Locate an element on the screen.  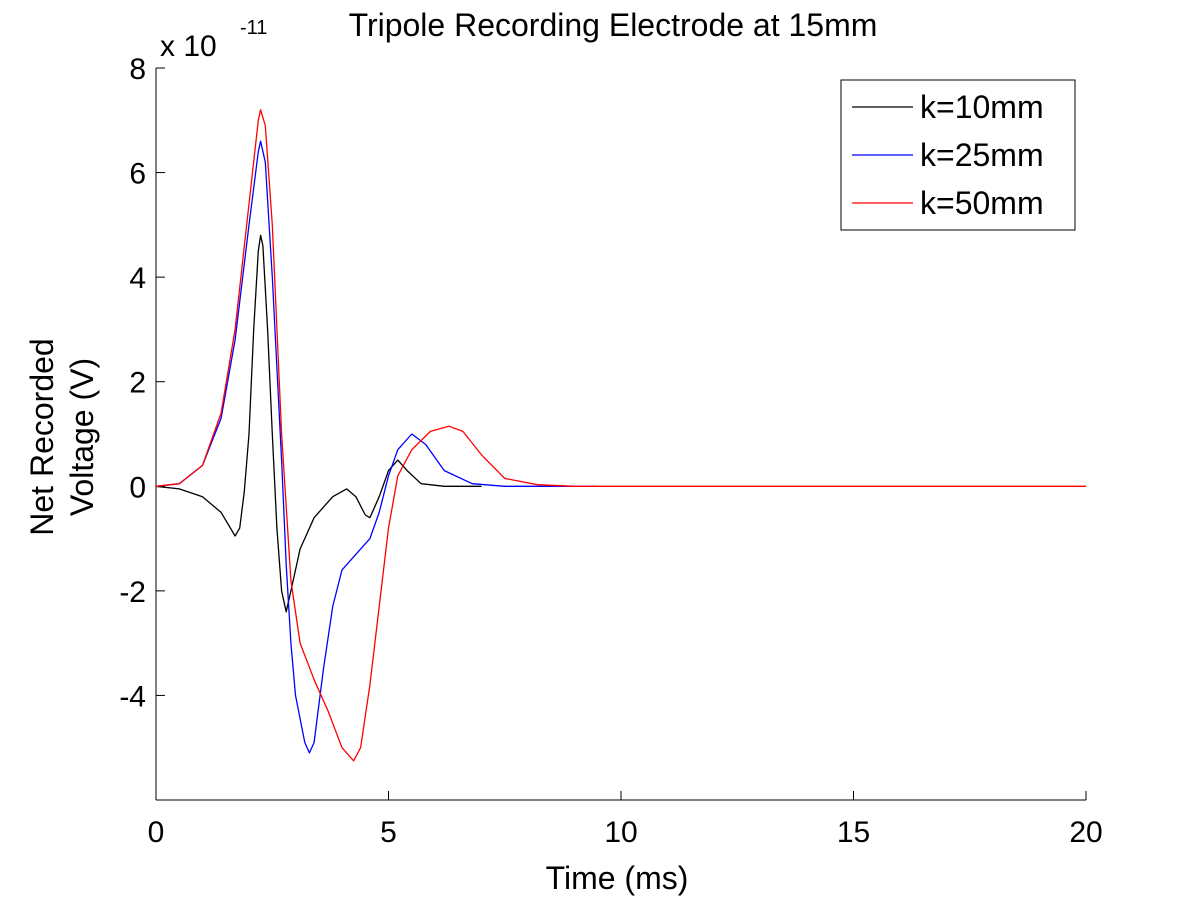
x-axis-label: Time (ms) is located at coordinates (617, 878).